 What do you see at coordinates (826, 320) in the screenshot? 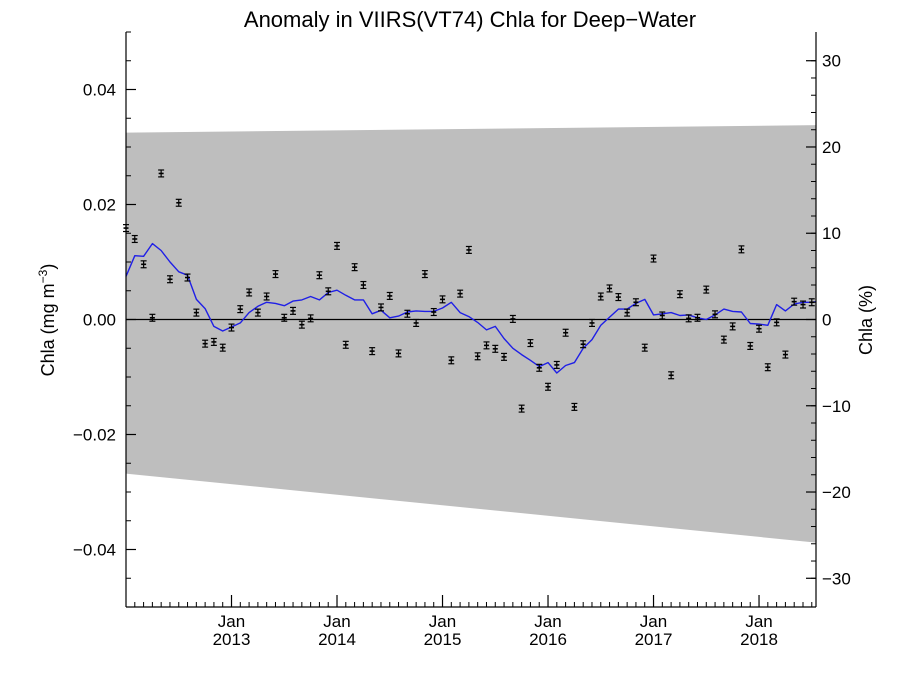
I see `y-tick-label-right: 0` at bounding box center [826, 320].